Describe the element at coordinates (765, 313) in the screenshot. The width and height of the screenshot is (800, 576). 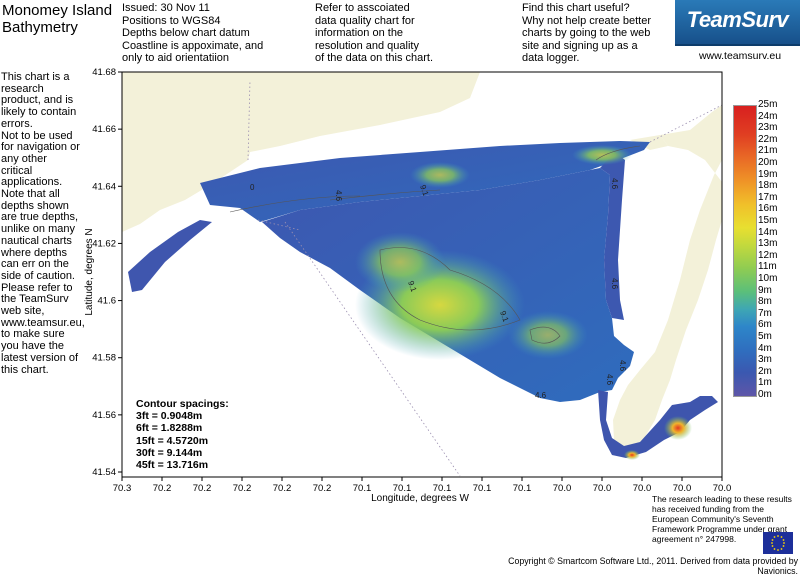
I see `depth-scale-label: 7m` at that location.